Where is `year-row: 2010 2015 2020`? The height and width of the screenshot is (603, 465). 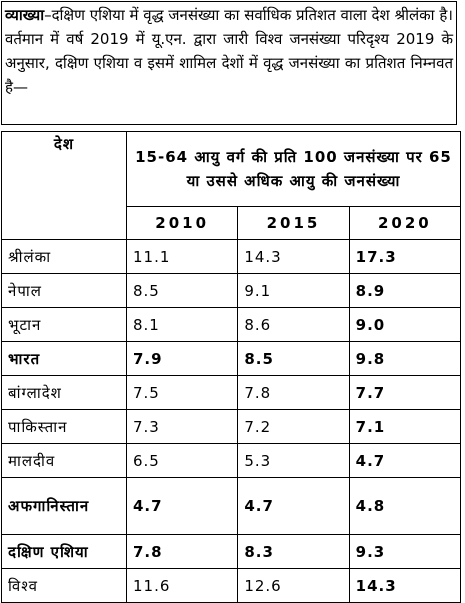 year-row: 2010 2015 2020 is located at coordinates (232, 223).